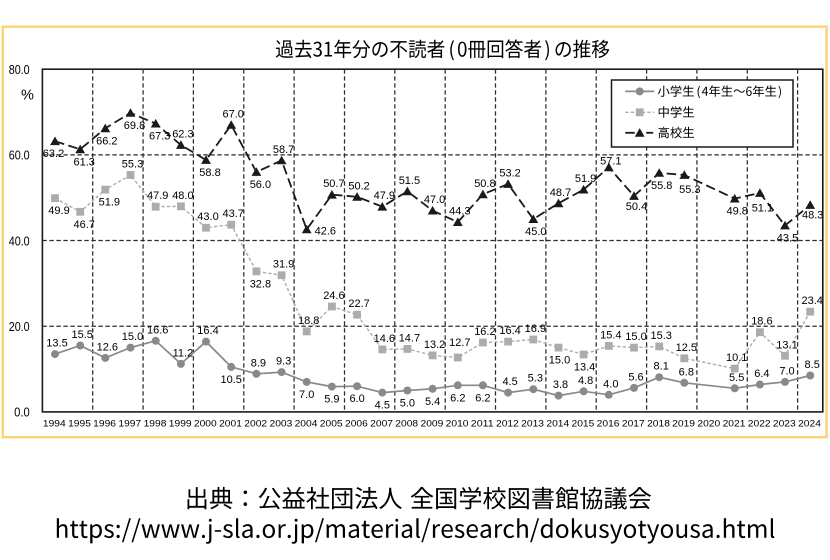 The height and width of the screenshot is (560, 830). What do you see at coordinates (79, 423) in the screenshot?
I see `svg-text: 1995` at bounding box center [79, 423].